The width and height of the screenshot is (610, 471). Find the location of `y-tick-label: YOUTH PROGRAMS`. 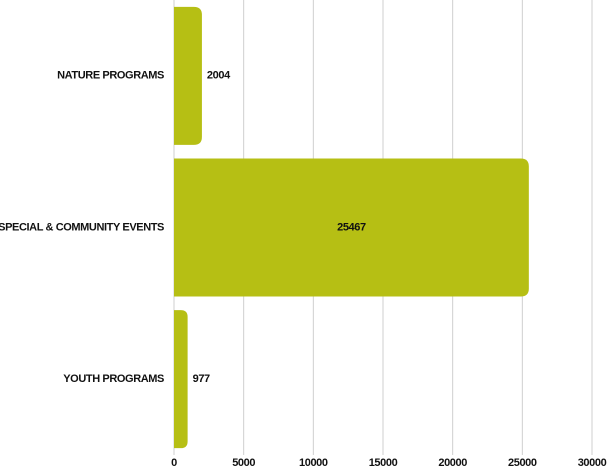

y-tick-label: YOUTH PROGRAMS is located at coordinates (113, 379).